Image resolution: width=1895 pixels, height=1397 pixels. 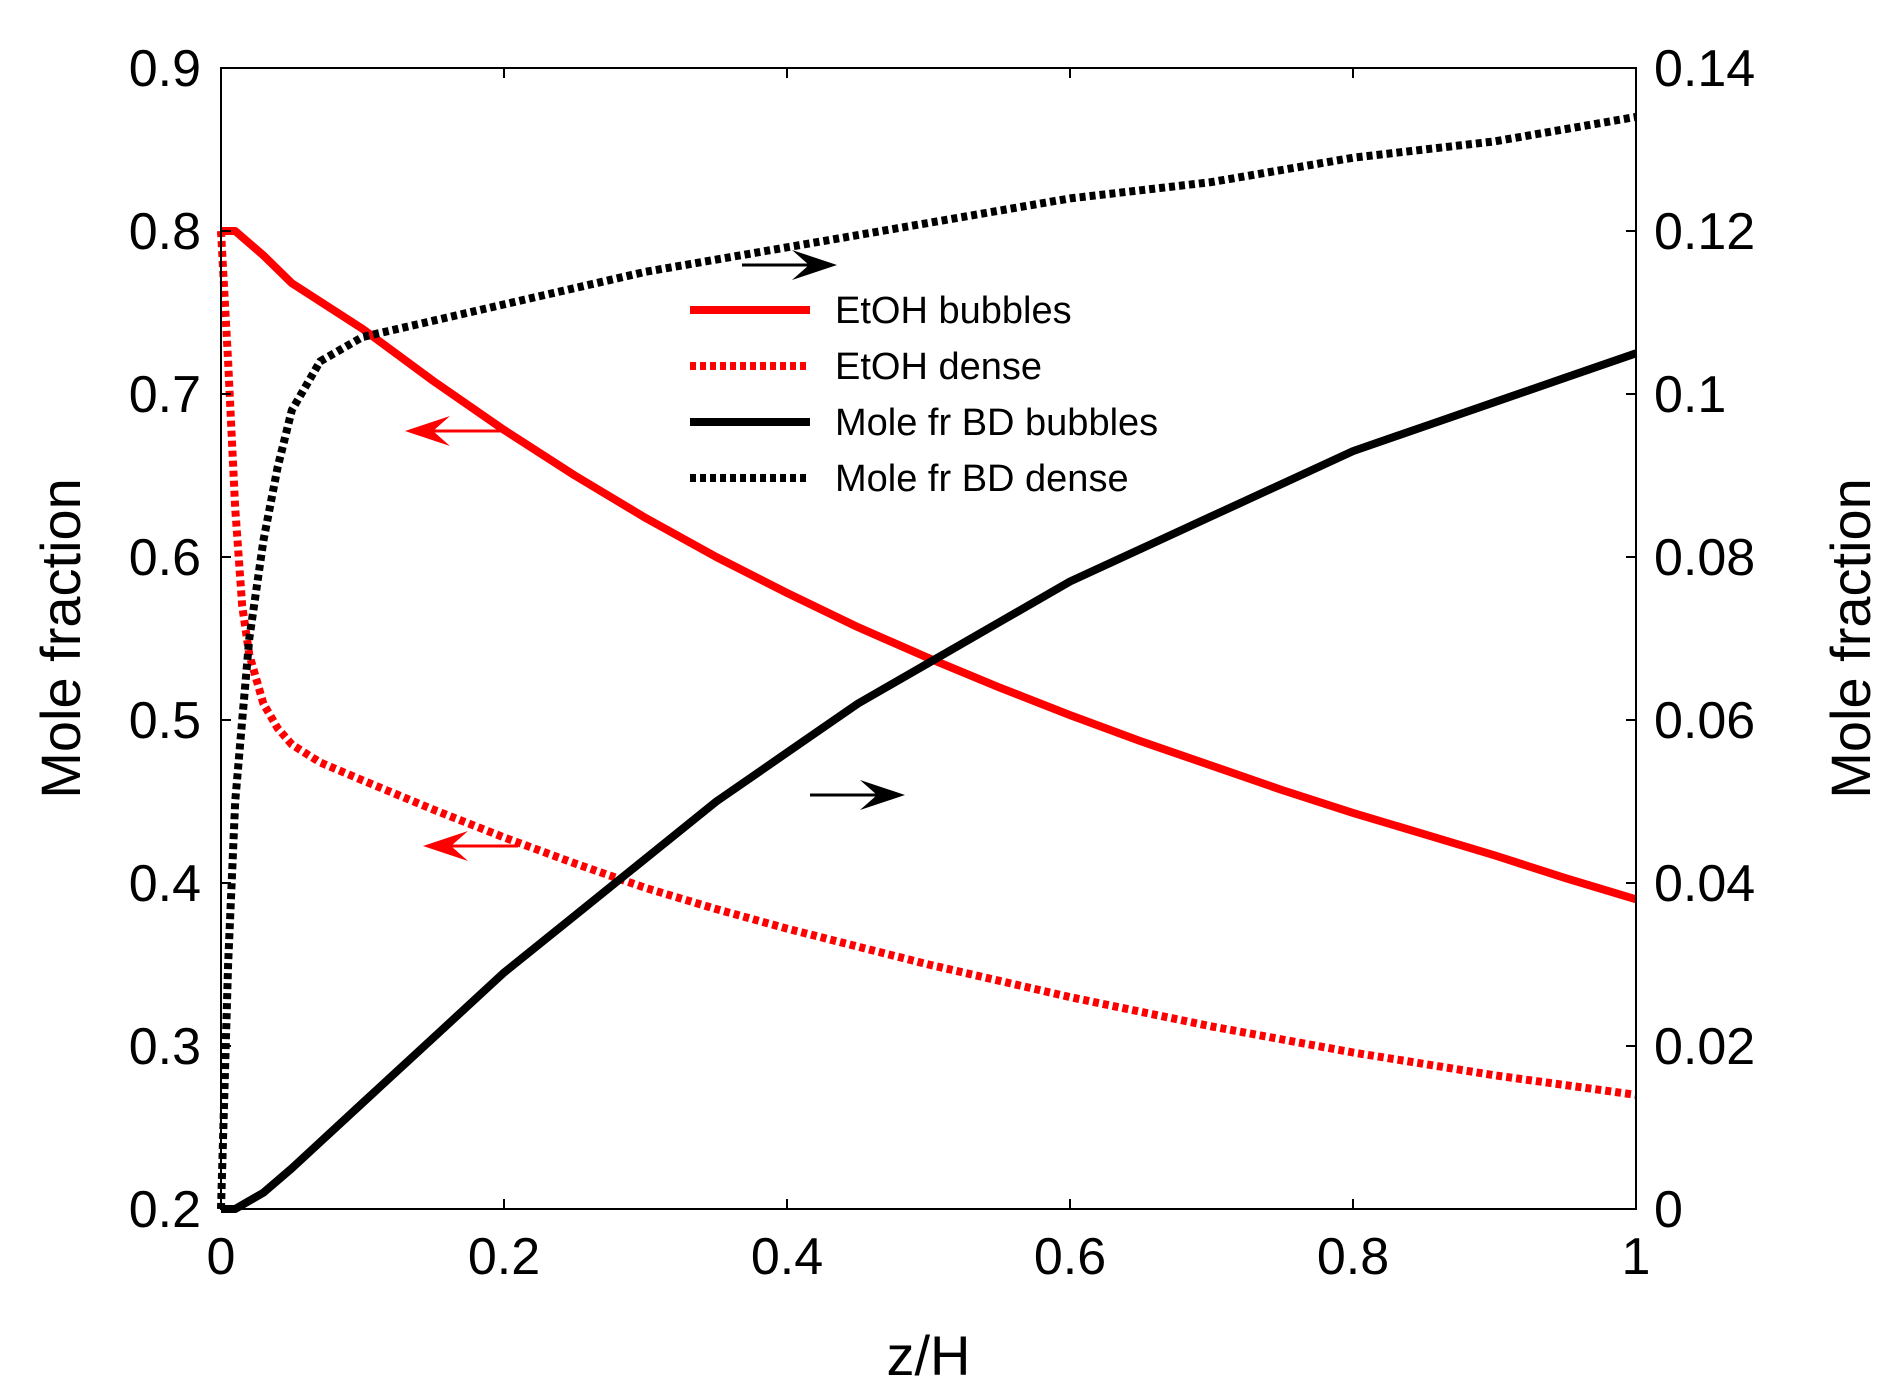 I want to click on y-left-tick-label: 0.2, so click(x=165, y=1210).